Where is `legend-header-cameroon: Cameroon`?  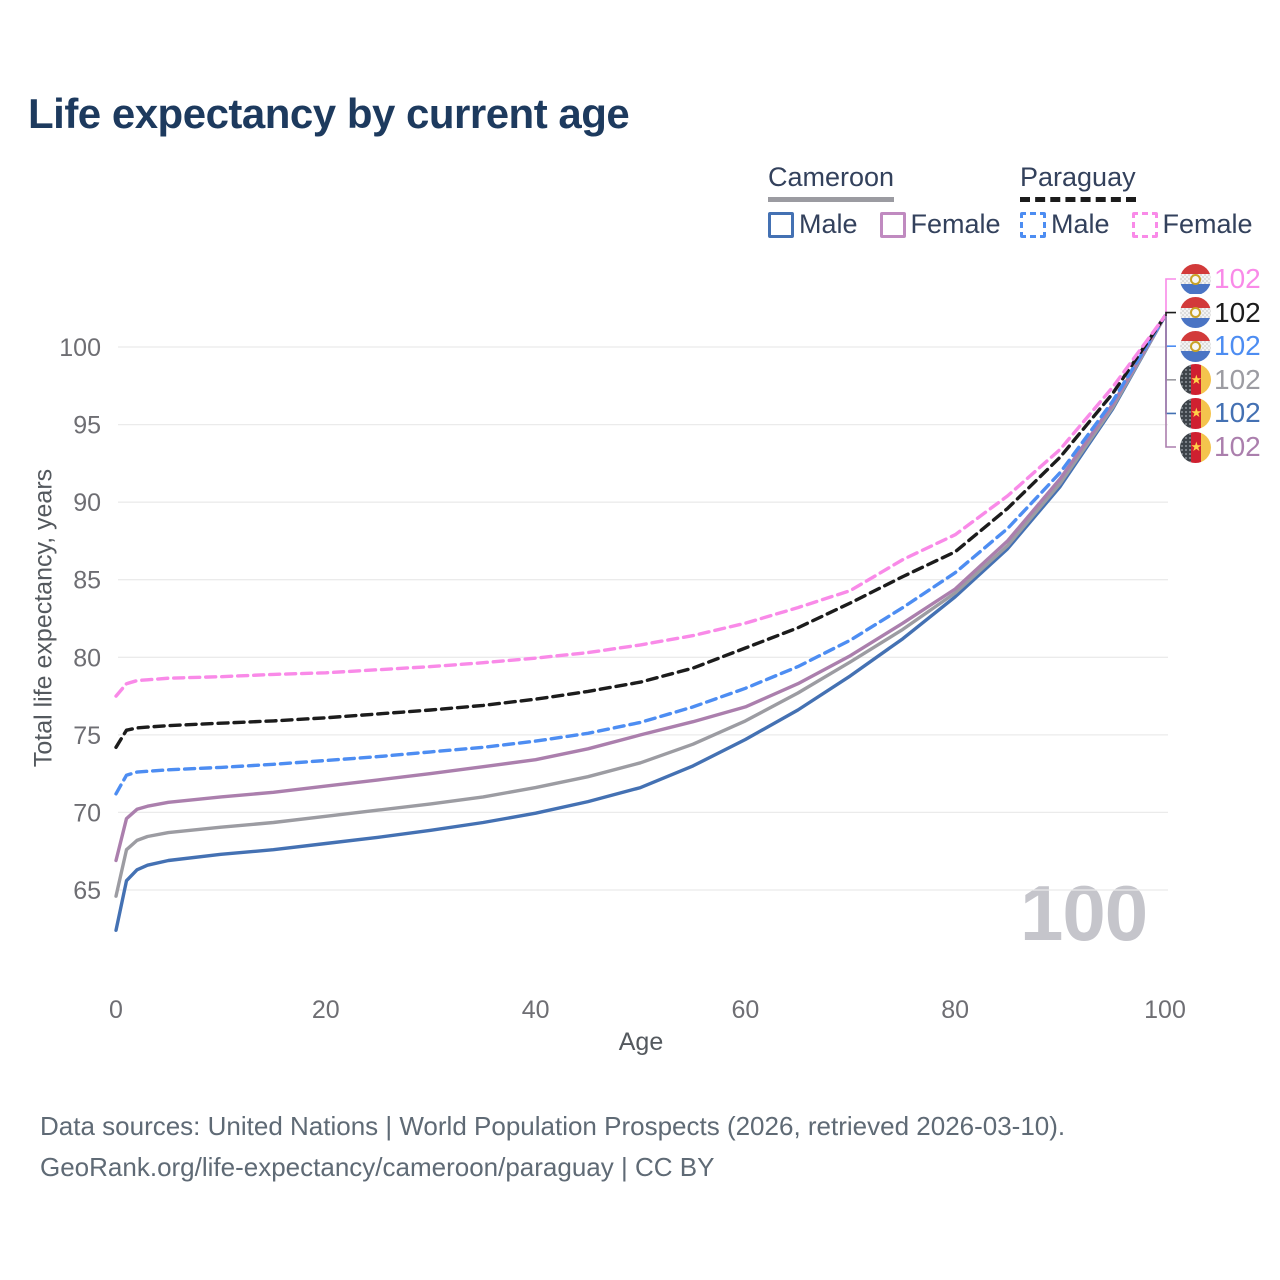 legend-header-cameroon: Cameroon is located at coordinates (831, 182).